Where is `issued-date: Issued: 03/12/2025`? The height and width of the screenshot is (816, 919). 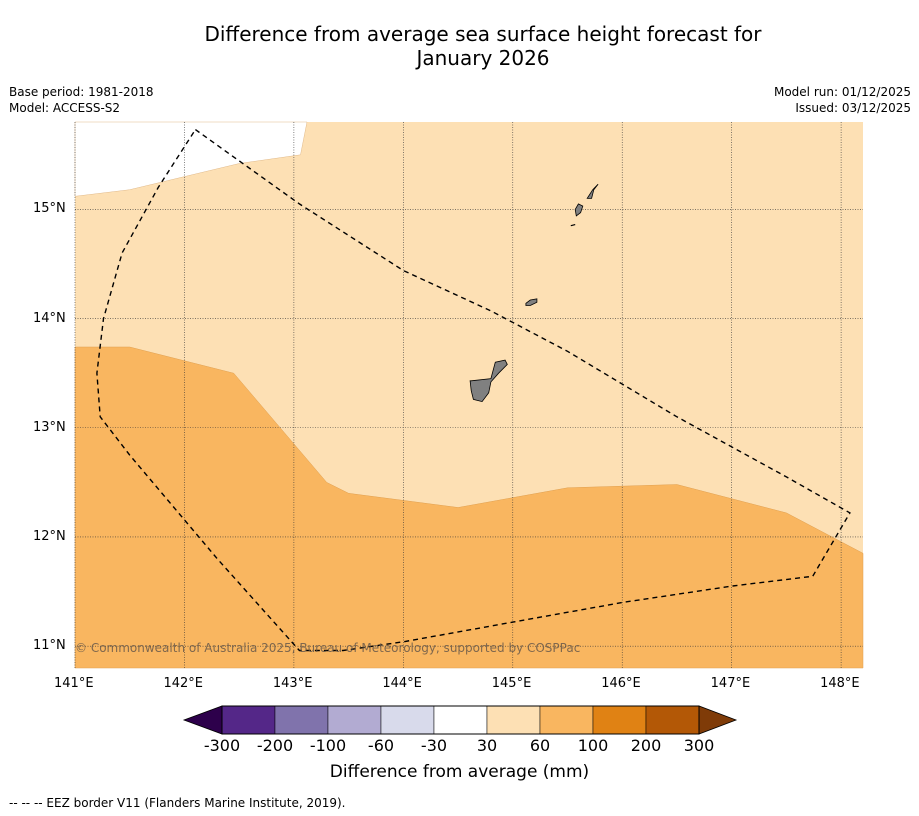 issued-date: Issued: 03/12/2025 is located at coordinates (853, 108).